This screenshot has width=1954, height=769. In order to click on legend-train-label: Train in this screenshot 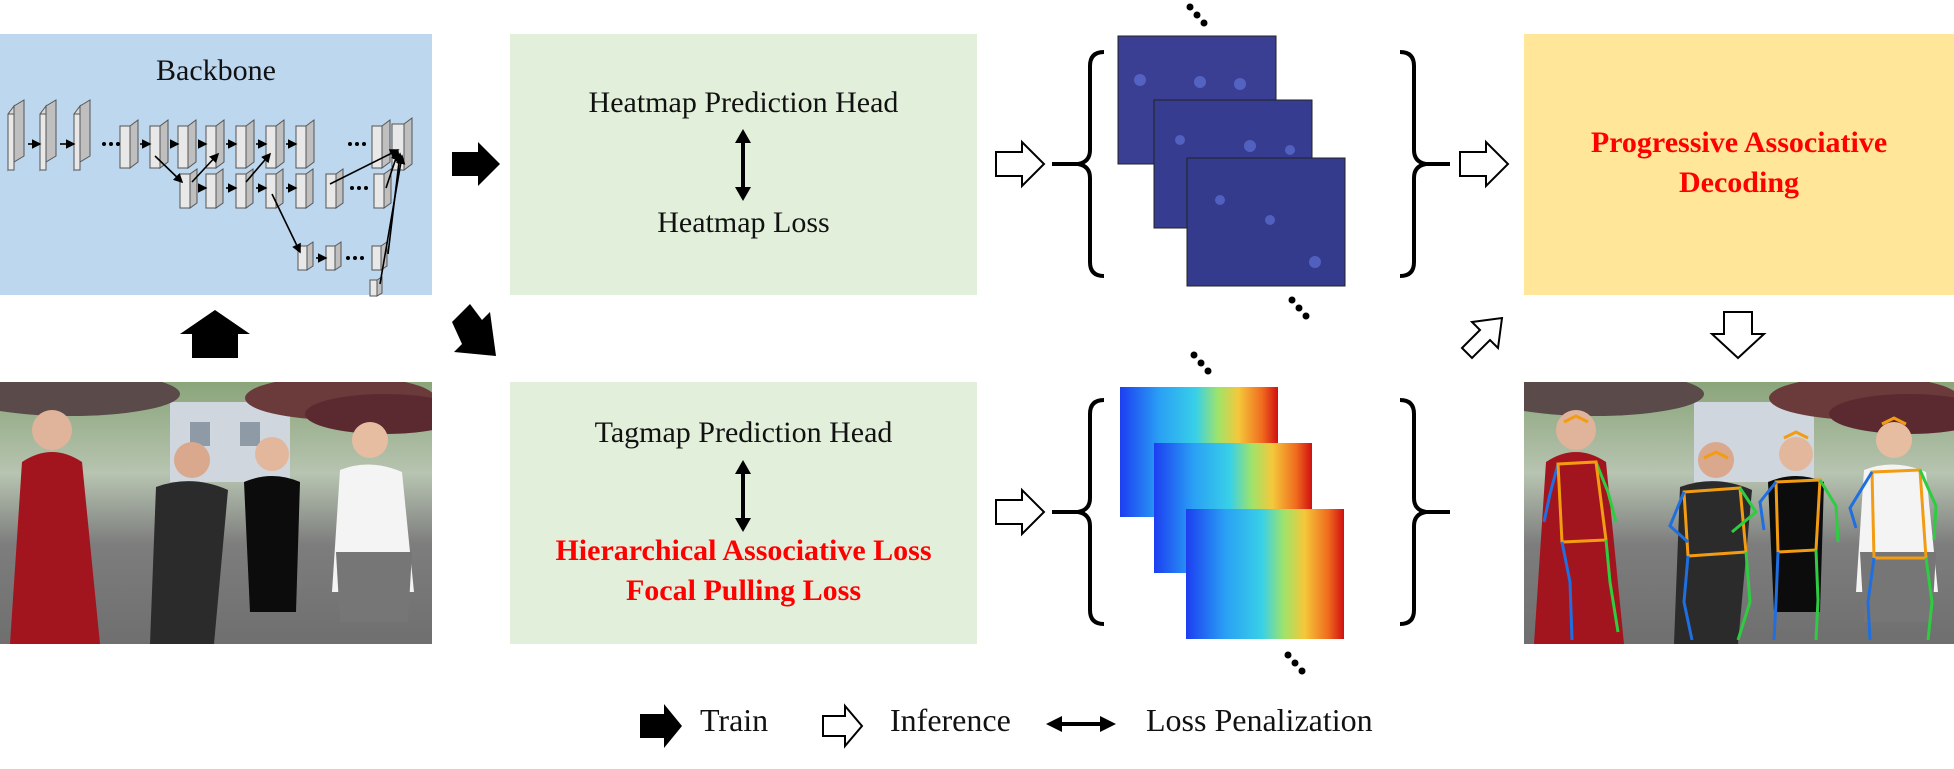, I will do `click(734, 720)`.